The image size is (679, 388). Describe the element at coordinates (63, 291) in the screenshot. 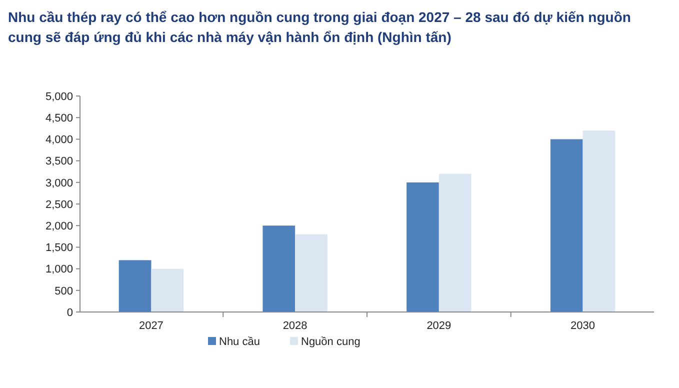

I see `y-tick-label: 500` at that location.